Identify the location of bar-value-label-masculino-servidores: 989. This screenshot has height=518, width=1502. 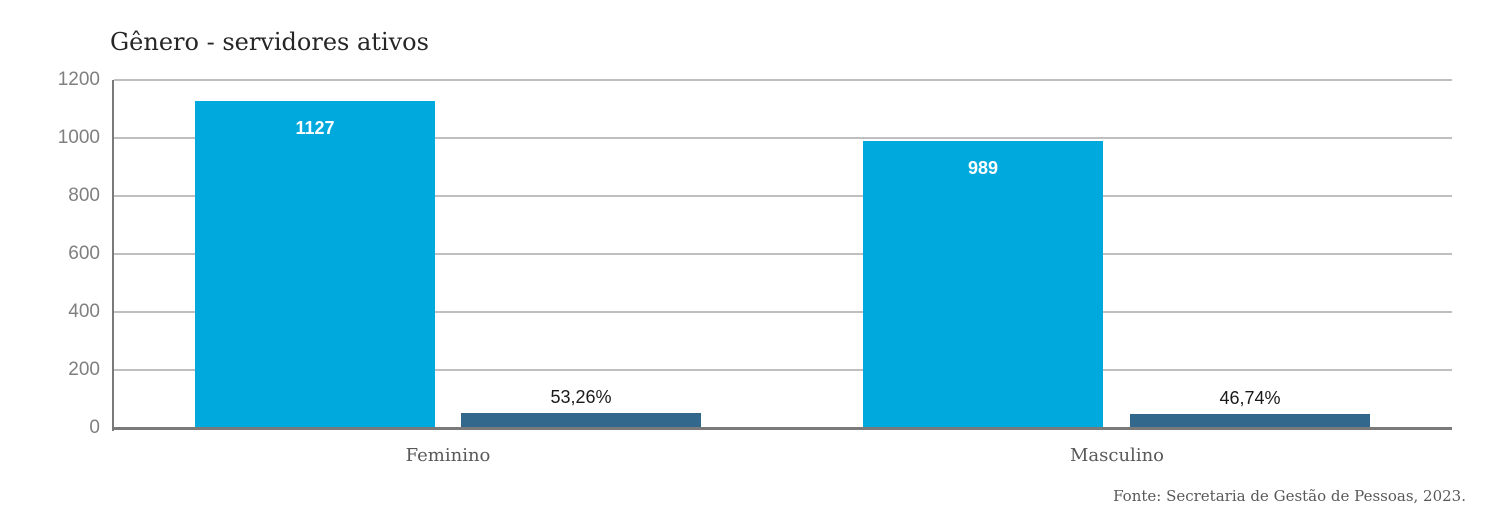
(983, 168).